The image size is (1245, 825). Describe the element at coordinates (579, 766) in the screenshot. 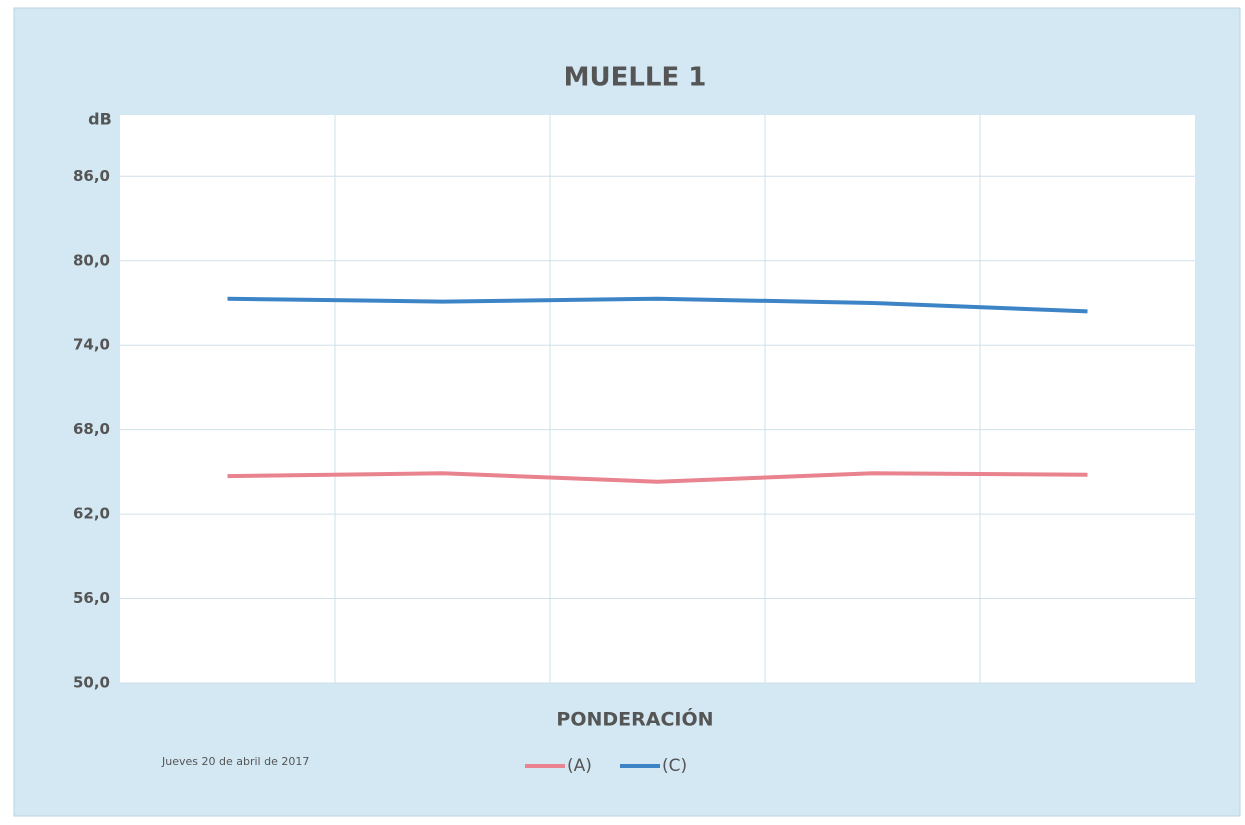

I see `legend-label: (A)` at that location.